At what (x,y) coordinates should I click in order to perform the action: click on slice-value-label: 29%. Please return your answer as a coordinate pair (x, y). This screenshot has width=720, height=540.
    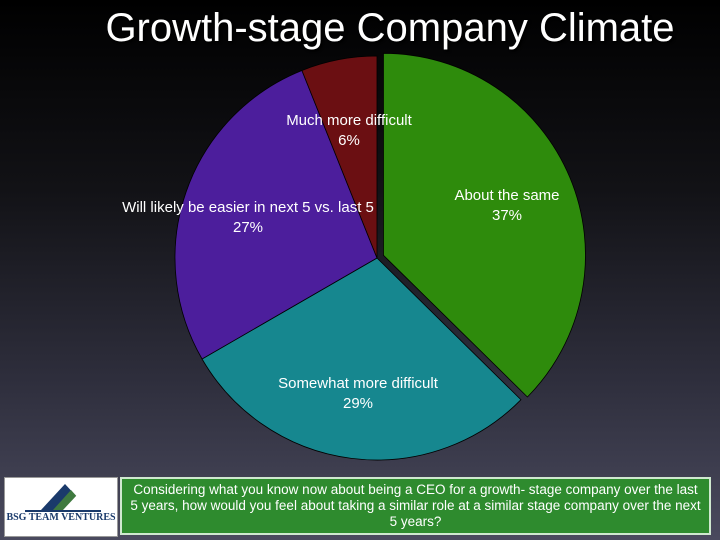
    Looking at the image, I should click on (358, 403).